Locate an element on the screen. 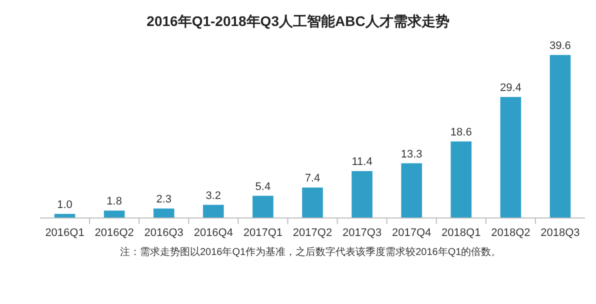 This screenshot has width=596, height=304. data-label: 2.3 is located at coordinates (164, 200).